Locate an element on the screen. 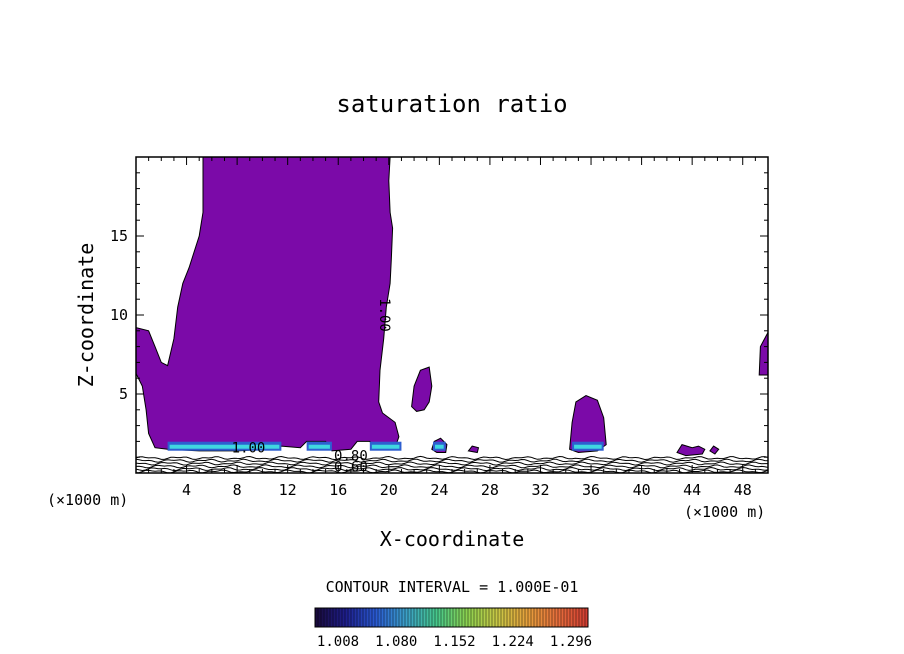 This screenshot has width=904, height=654. colorbar-label: 1.080 is located at coordinates (396, 642).